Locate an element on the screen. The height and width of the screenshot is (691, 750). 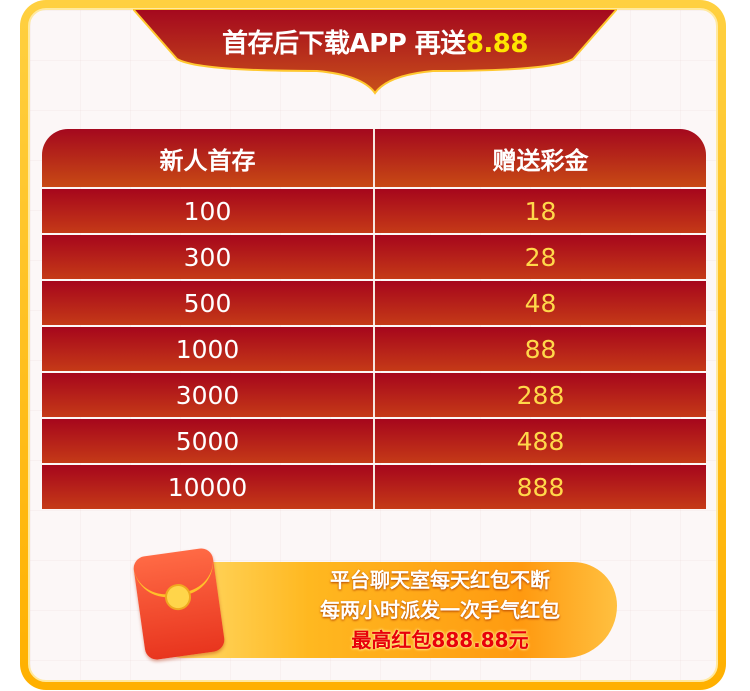
table-row: 3000 288 is located at coordinates (374, 395).